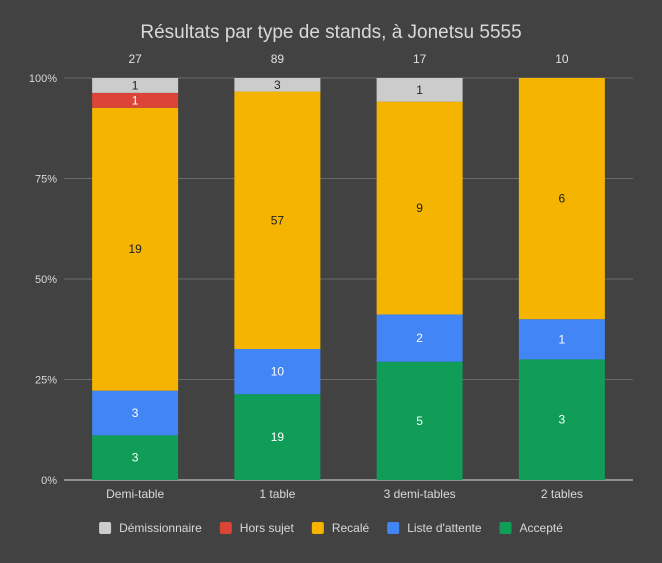 The image size is (662, 563). Describe the element at coordinates (49, 481) in the screenshot. I see `y-tick-label: 0%` at that location.